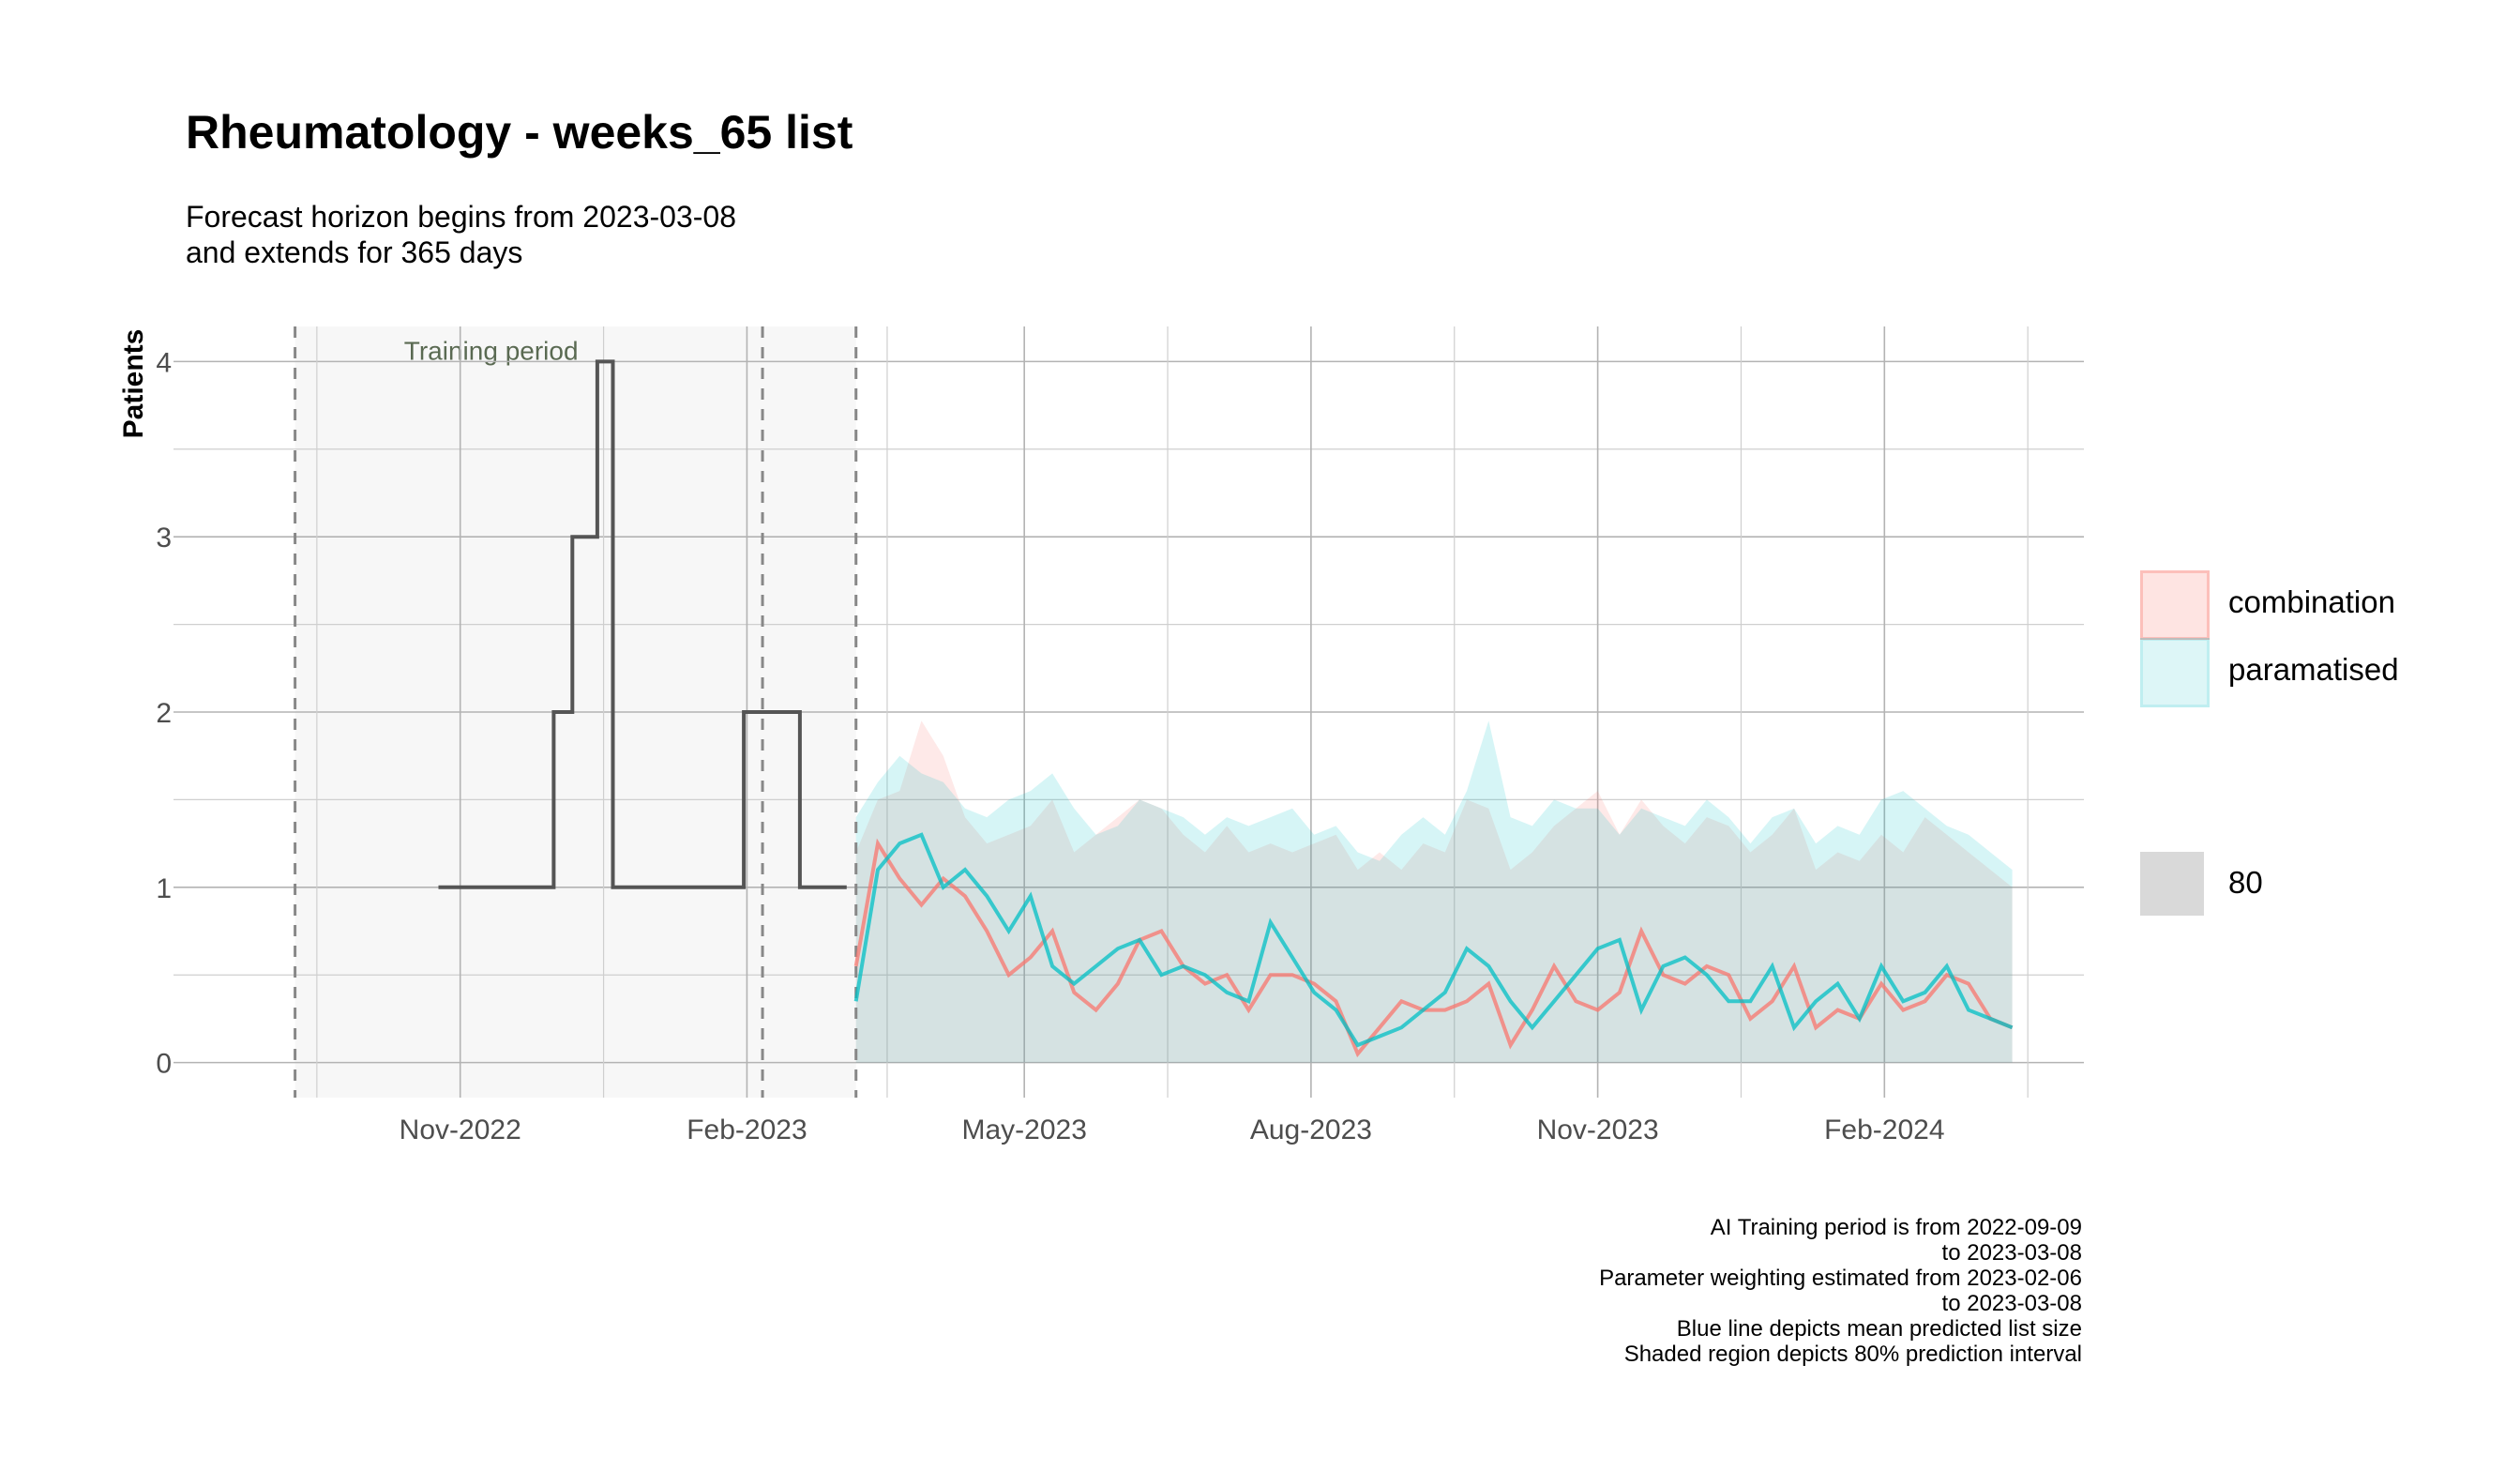 The width and height of the screenshot is (2520, 1471). Describe the element at coordinates (460, 1130) in the screenshot. I see `x-tick-label: Nov-2022` at that location.